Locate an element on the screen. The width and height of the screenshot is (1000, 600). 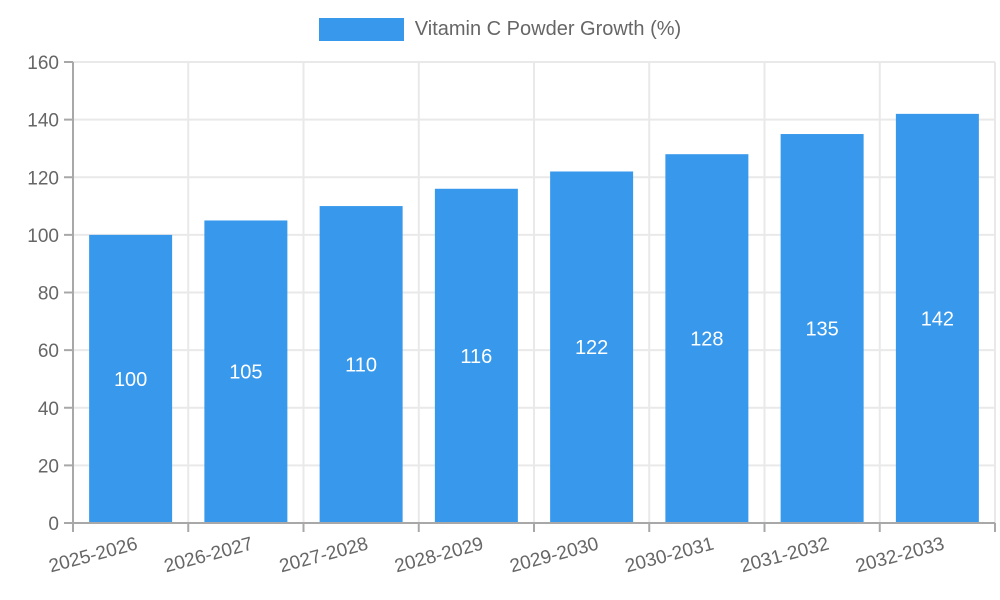
x-axis-tick-label: 2029-2030 is located at coordinates (554, 556).